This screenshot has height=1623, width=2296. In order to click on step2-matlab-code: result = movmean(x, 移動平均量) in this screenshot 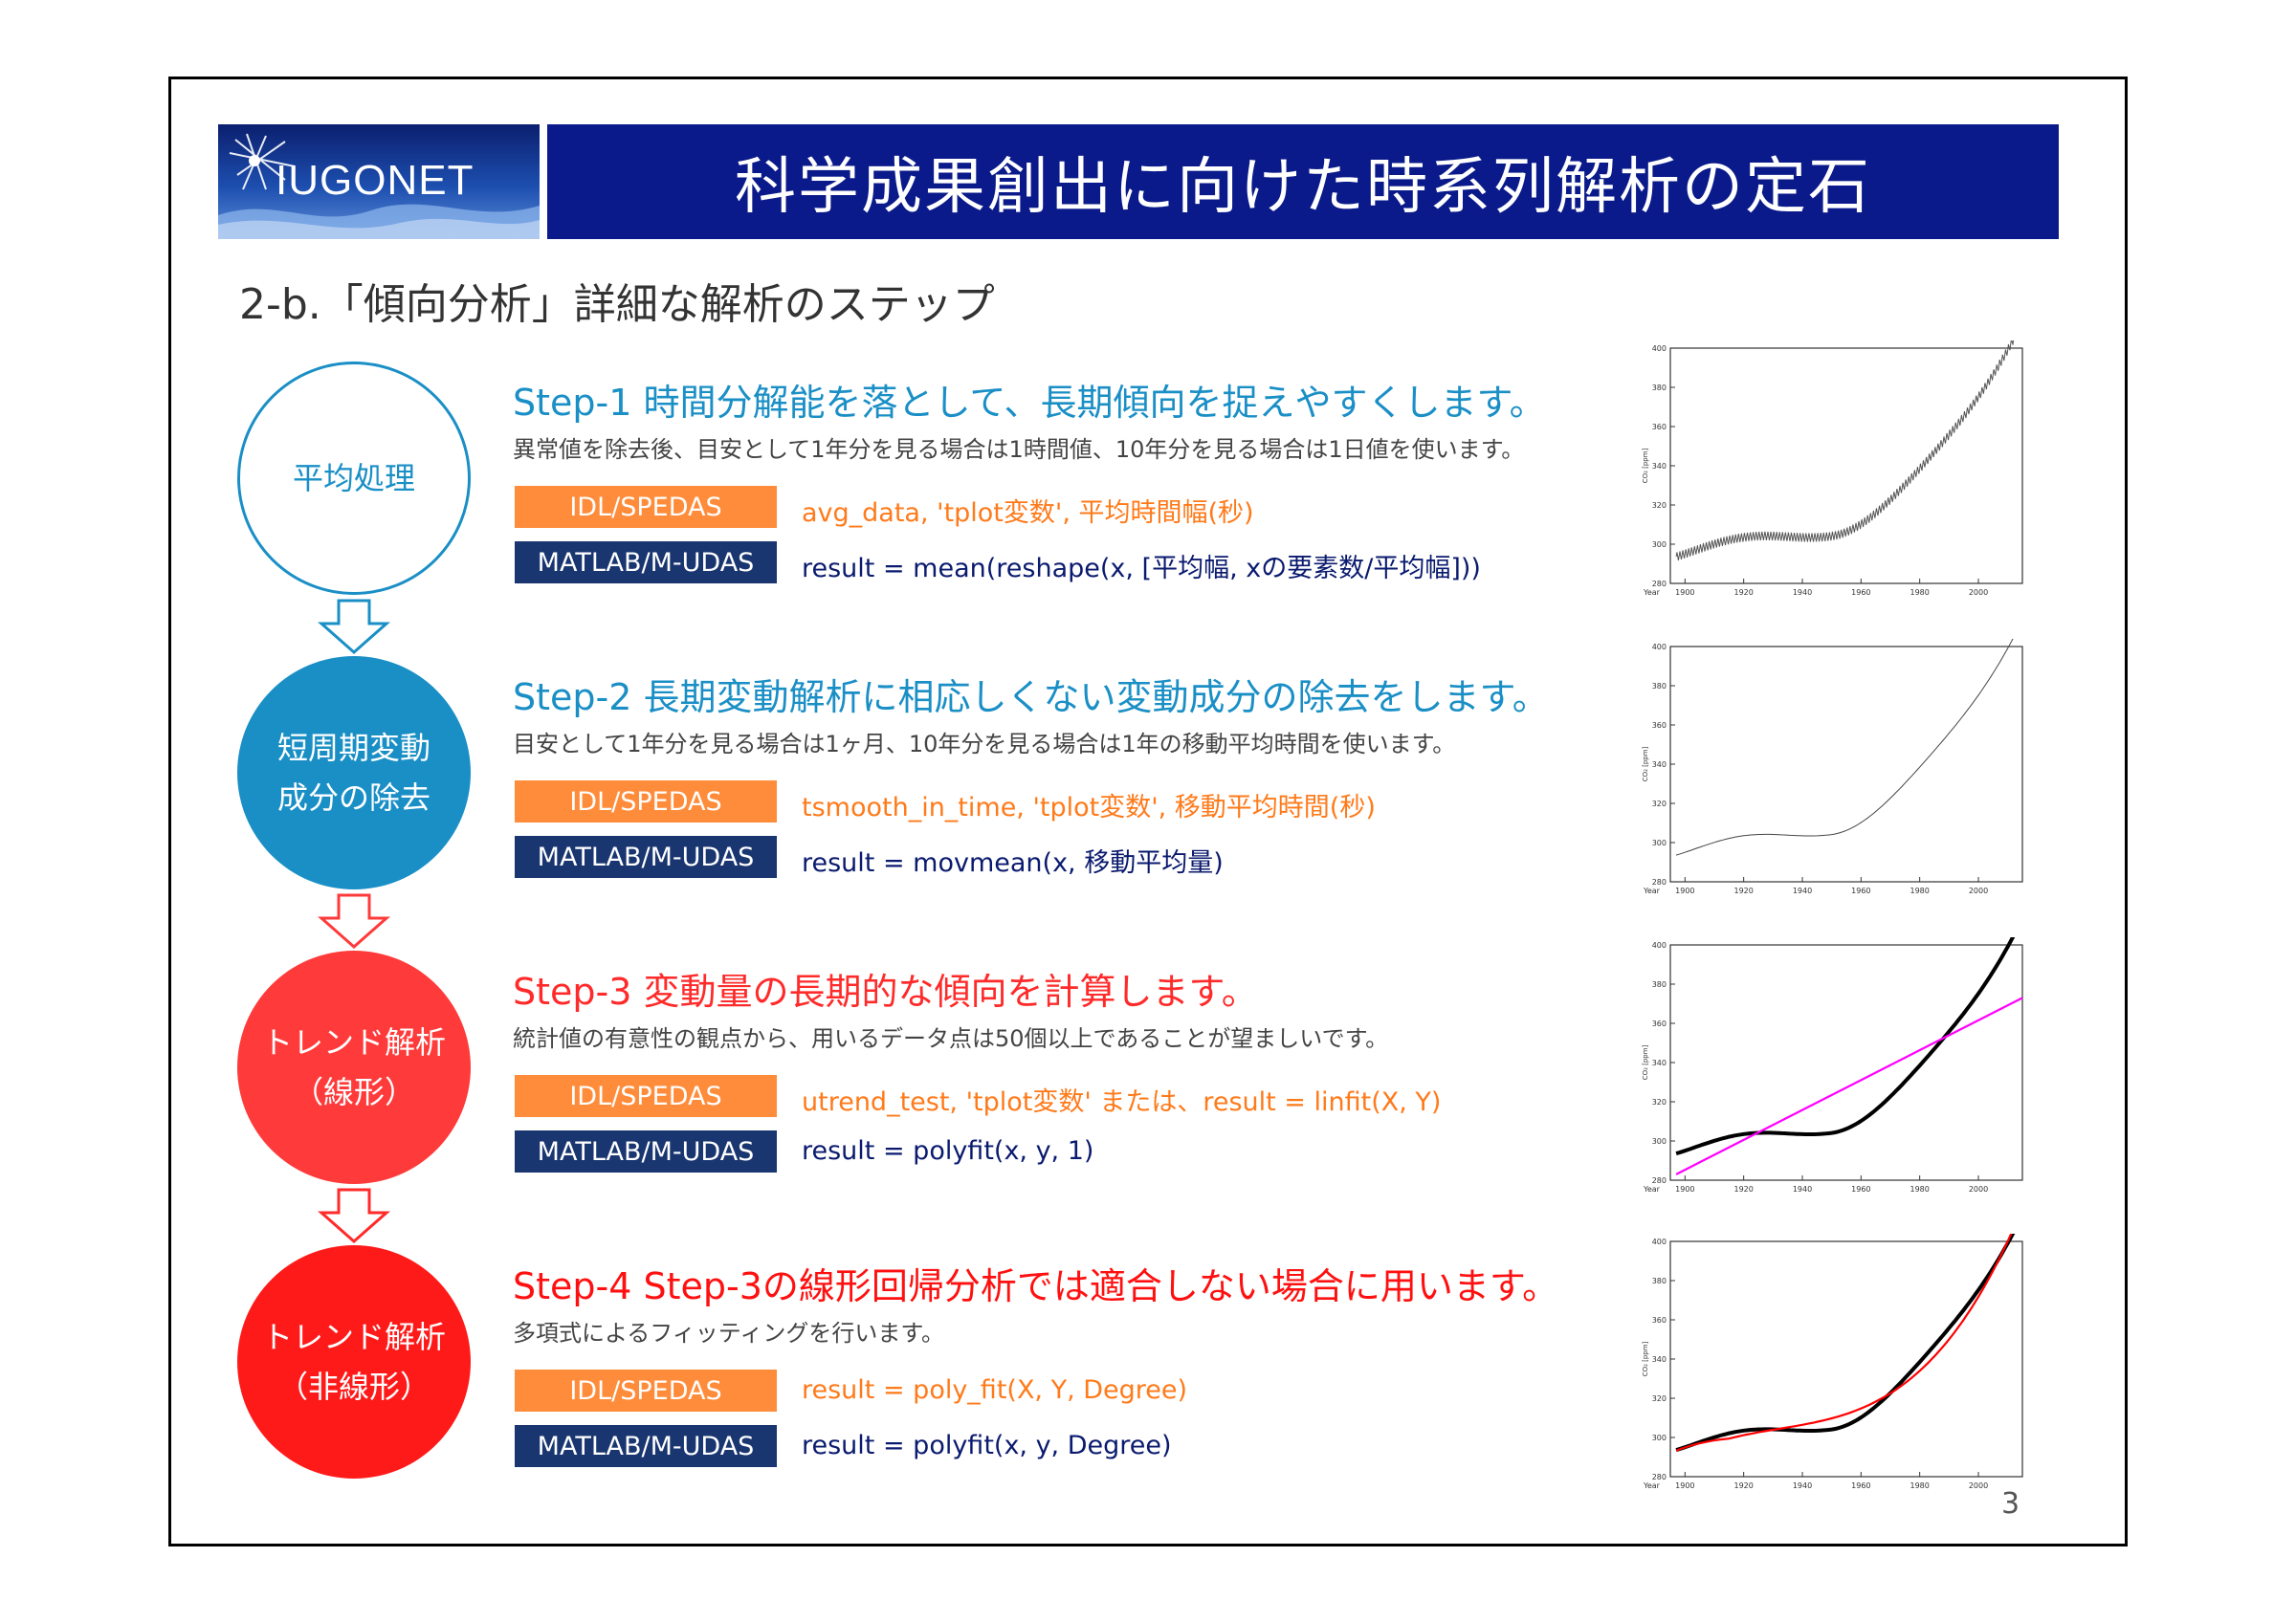, I will do `click(1013, 863)`.